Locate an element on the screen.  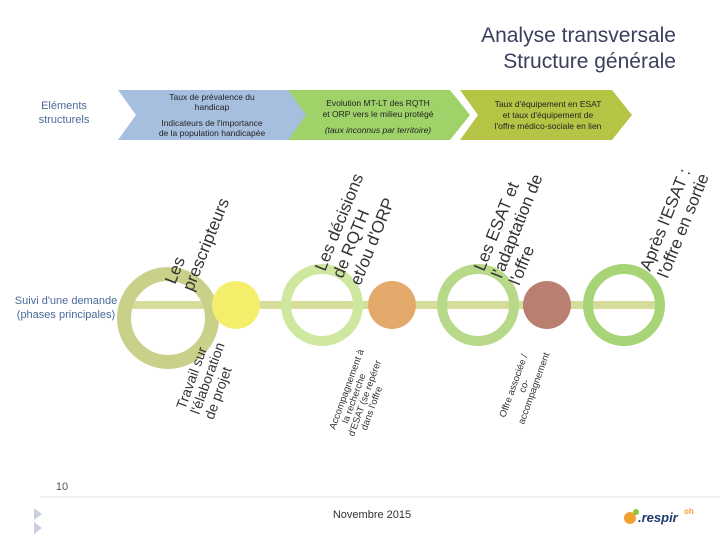
footer-date: Novembre 2015 is located at coordinates (372, 515).